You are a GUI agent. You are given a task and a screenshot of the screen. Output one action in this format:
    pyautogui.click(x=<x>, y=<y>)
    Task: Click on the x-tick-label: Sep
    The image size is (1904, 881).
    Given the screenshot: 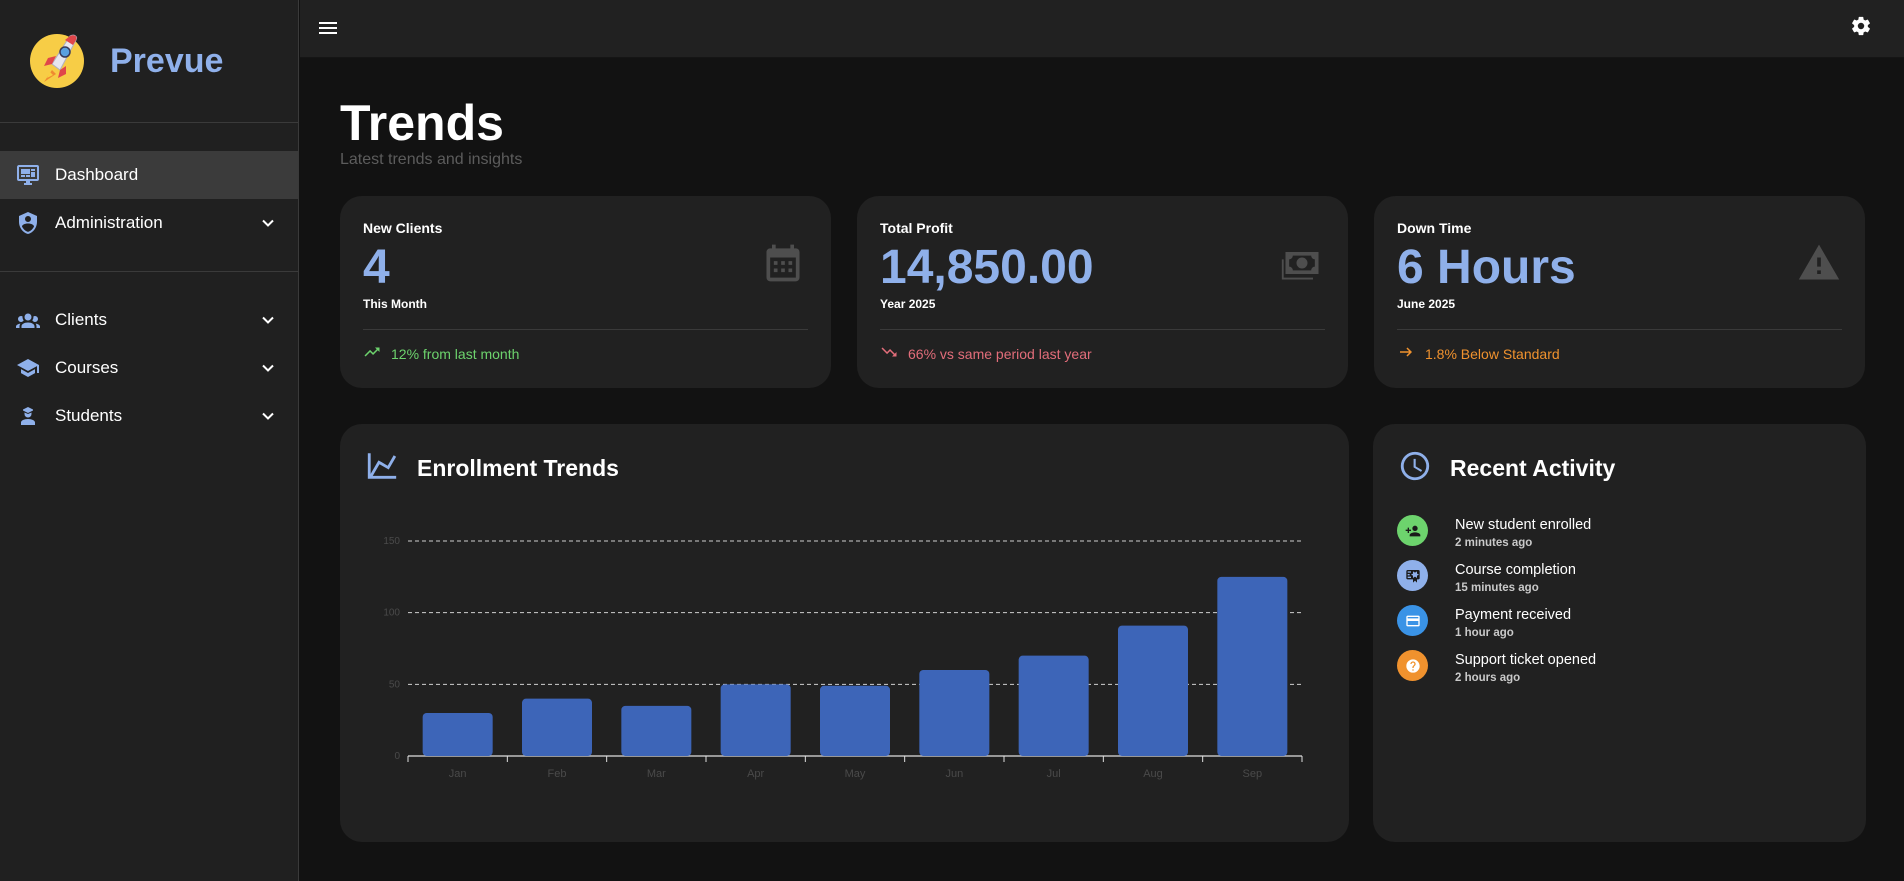 What is the action you would take?
    pyautogui.click(x=1253, y=774)
    